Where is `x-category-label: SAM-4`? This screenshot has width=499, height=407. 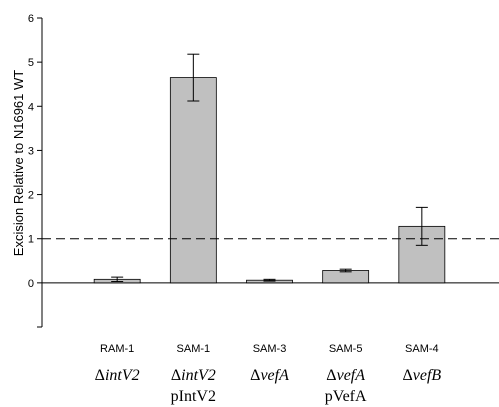 x-category-label: SAM-4 is located at coordinates (422, 349).